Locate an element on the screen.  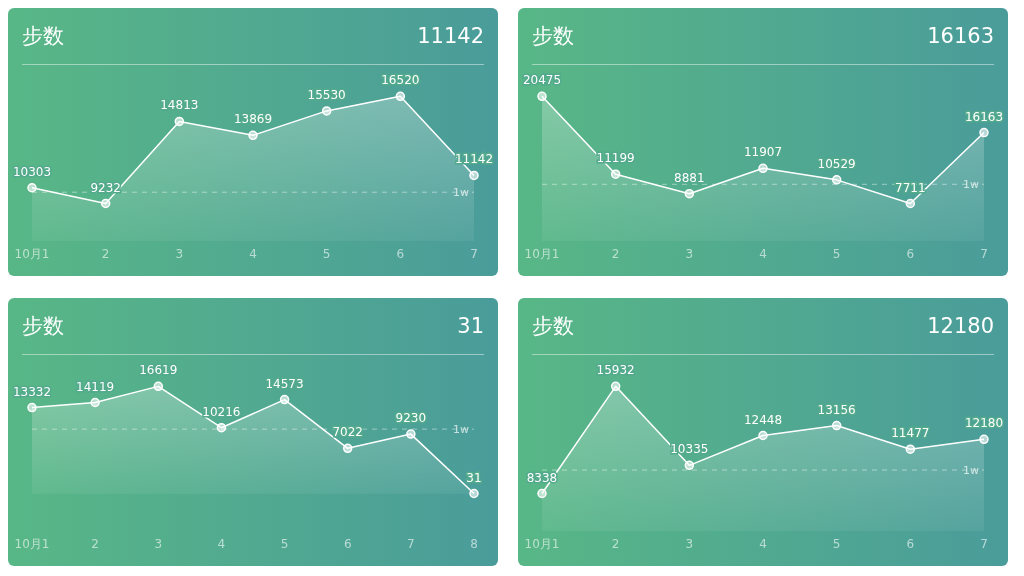
data-label: 15932 is located at coordinates (615, 370).